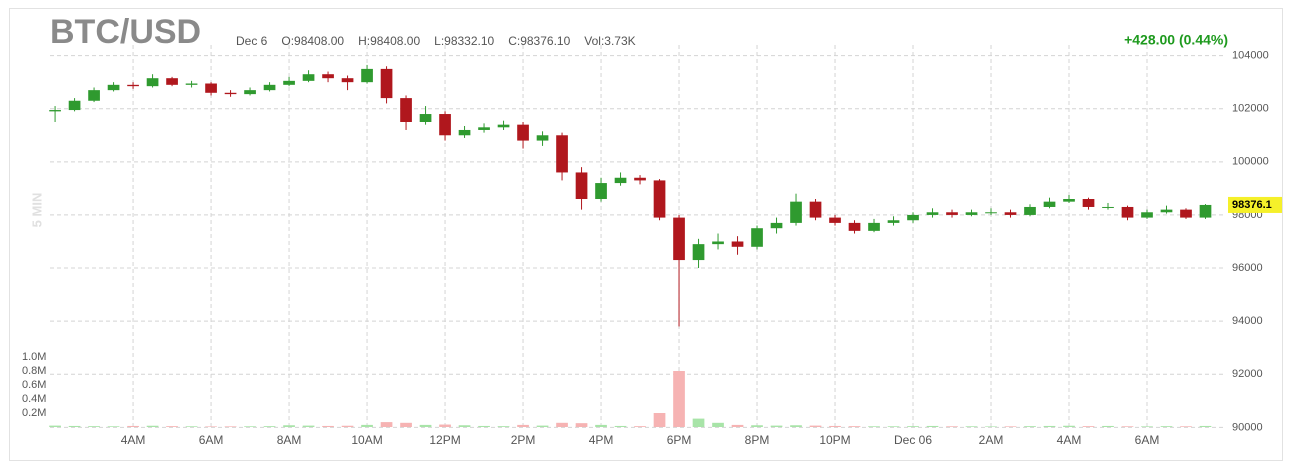 This screenshot has height=468, width=1292. I want to click on x-tick-label: Dec 06, so click(913, 440).